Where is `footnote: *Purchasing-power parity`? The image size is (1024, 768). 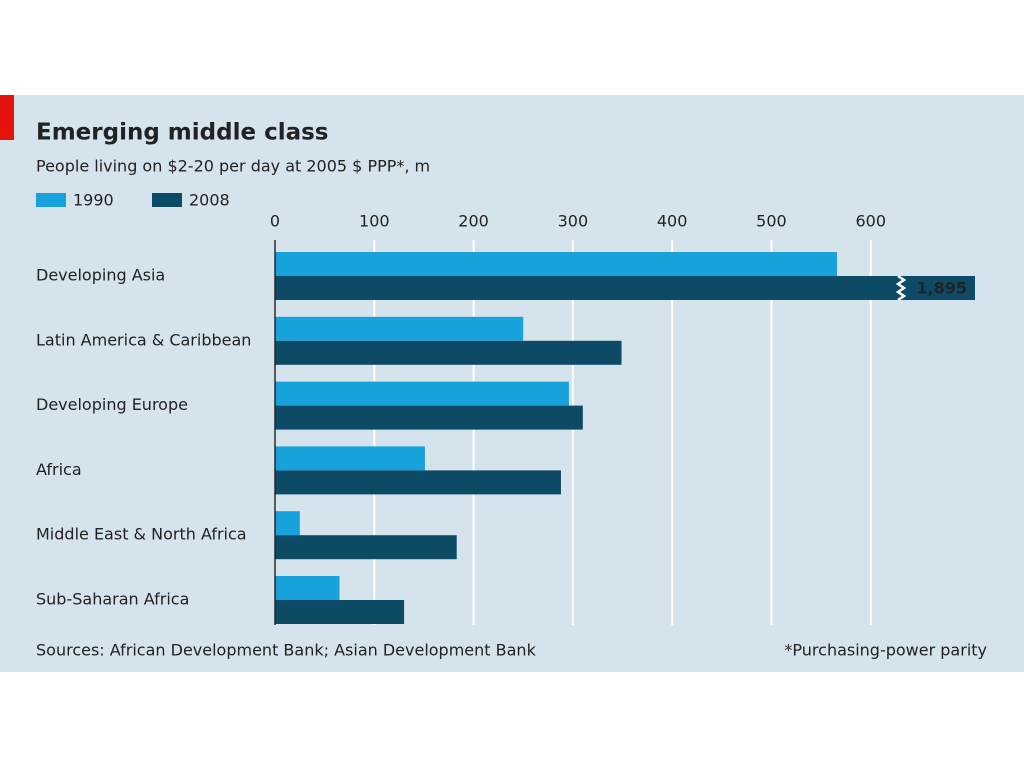 footnote: *Purchasing-power parity is located at coordinates (885, 650).